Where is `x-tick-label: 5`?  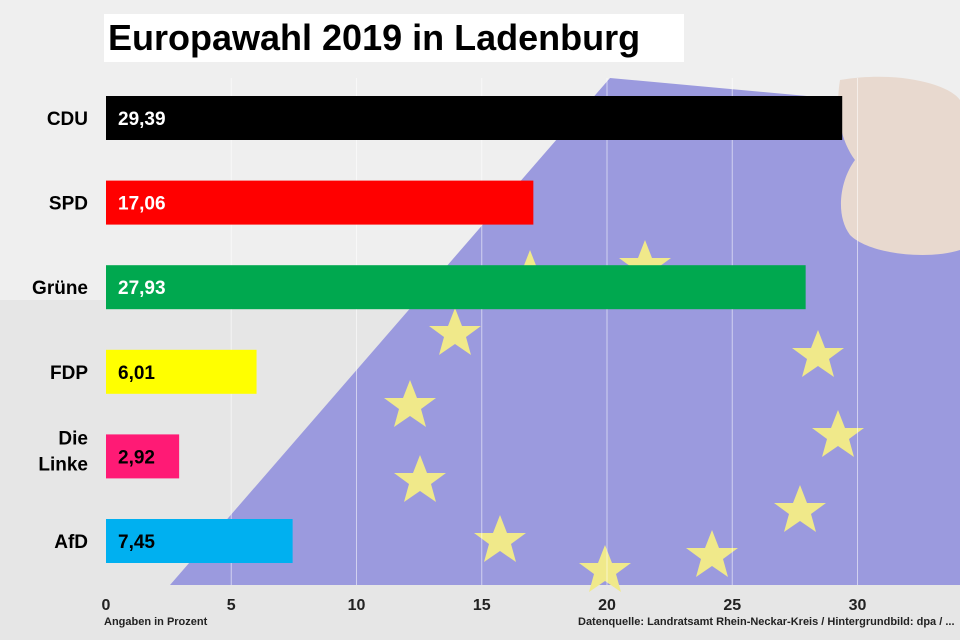
x-tick-label: 5 is located at coordinates (231, 605).